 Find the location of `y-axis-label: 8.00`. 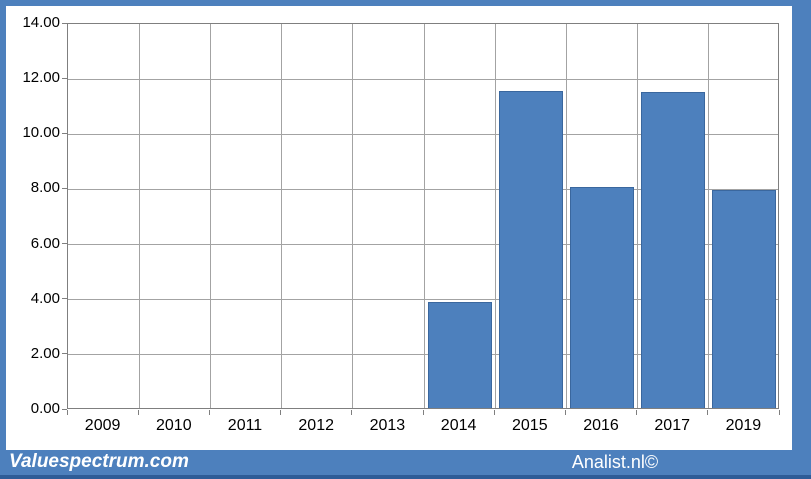

y-axis-label: 8.00 is located at coordinates (45, 188).